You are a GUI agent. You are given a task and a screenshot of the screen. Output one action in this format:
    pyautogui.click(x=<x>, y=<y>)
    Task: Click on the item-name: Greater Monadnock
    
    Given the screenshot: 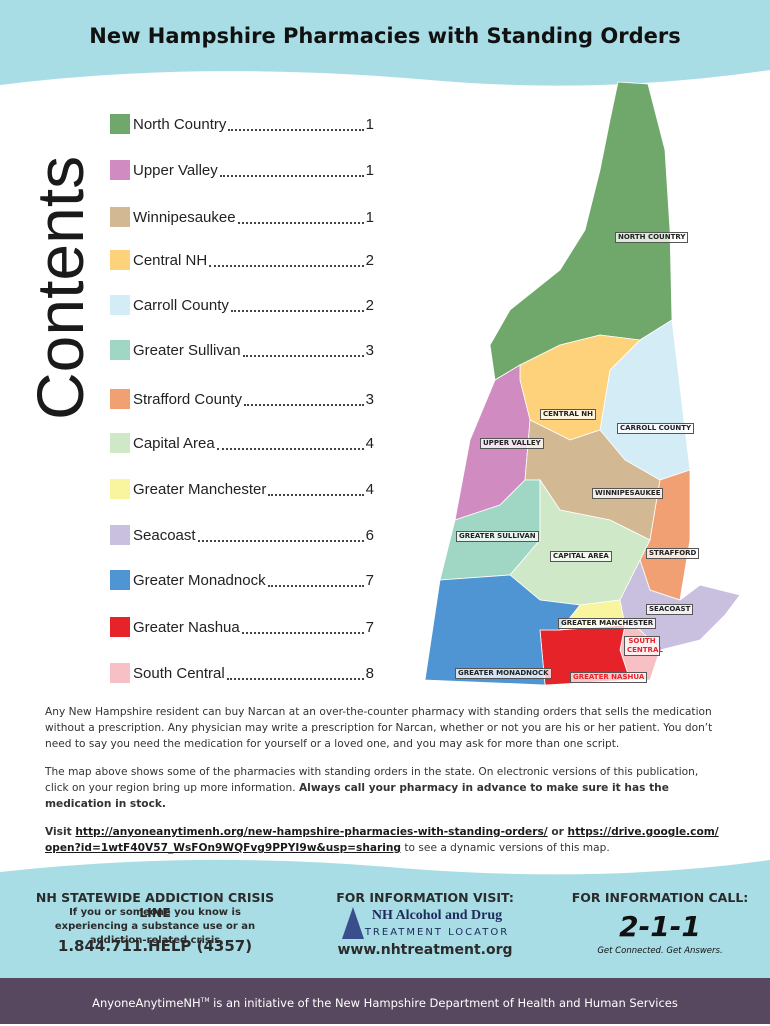 What is the action you would take?
    pyautogui.click(x=199, y=580)
    